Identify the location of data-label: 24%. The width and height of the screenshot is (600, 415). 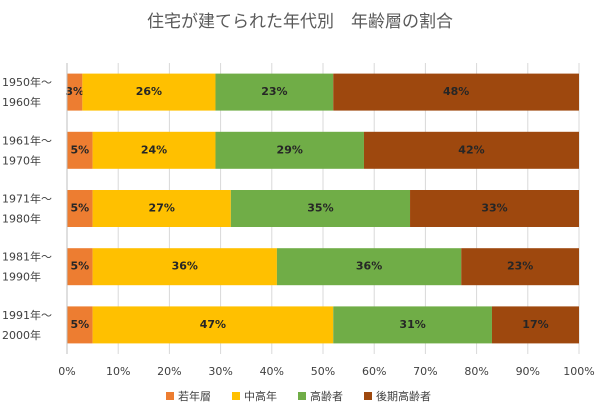
(154, 149).